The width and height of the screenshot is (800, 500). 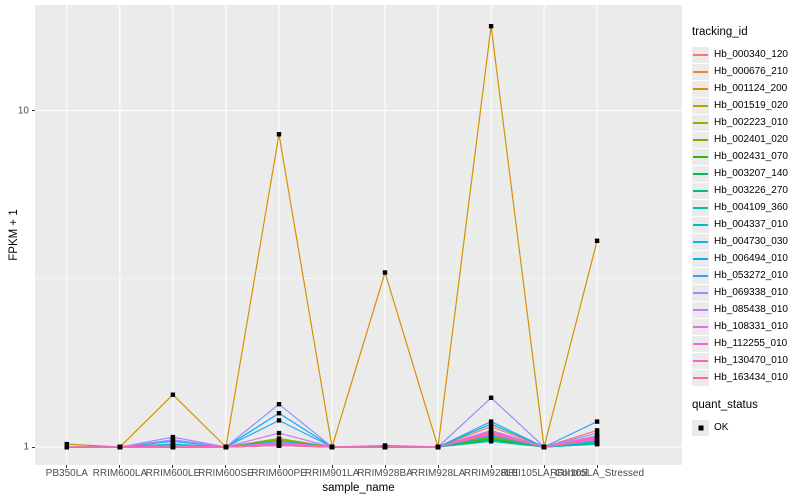 I want to click on legend-item: Hb_001519_020, so click(x=746, y=105).